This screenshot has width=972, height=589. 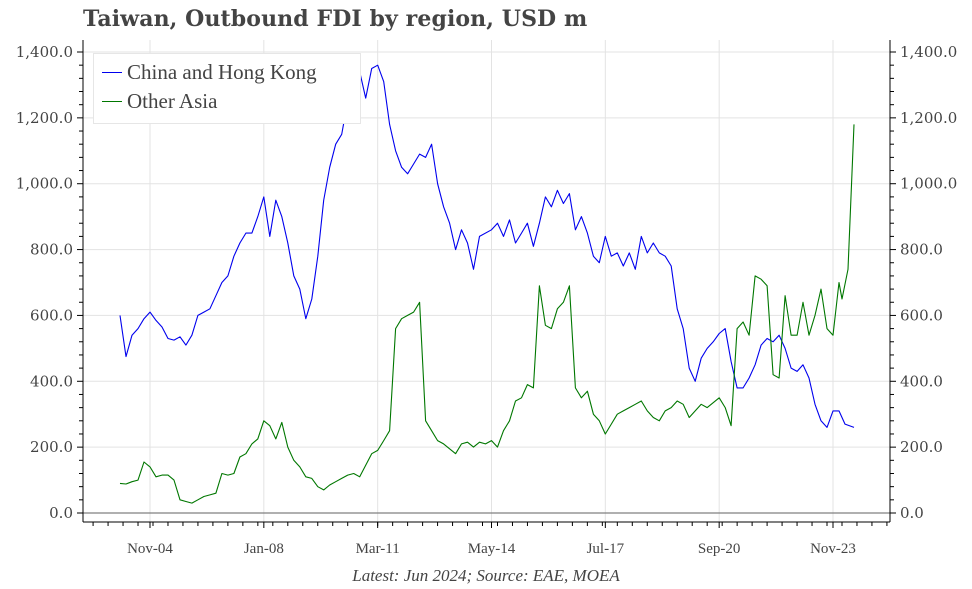 I want to click on legend-swatch-green, so click(x=112, y=101).